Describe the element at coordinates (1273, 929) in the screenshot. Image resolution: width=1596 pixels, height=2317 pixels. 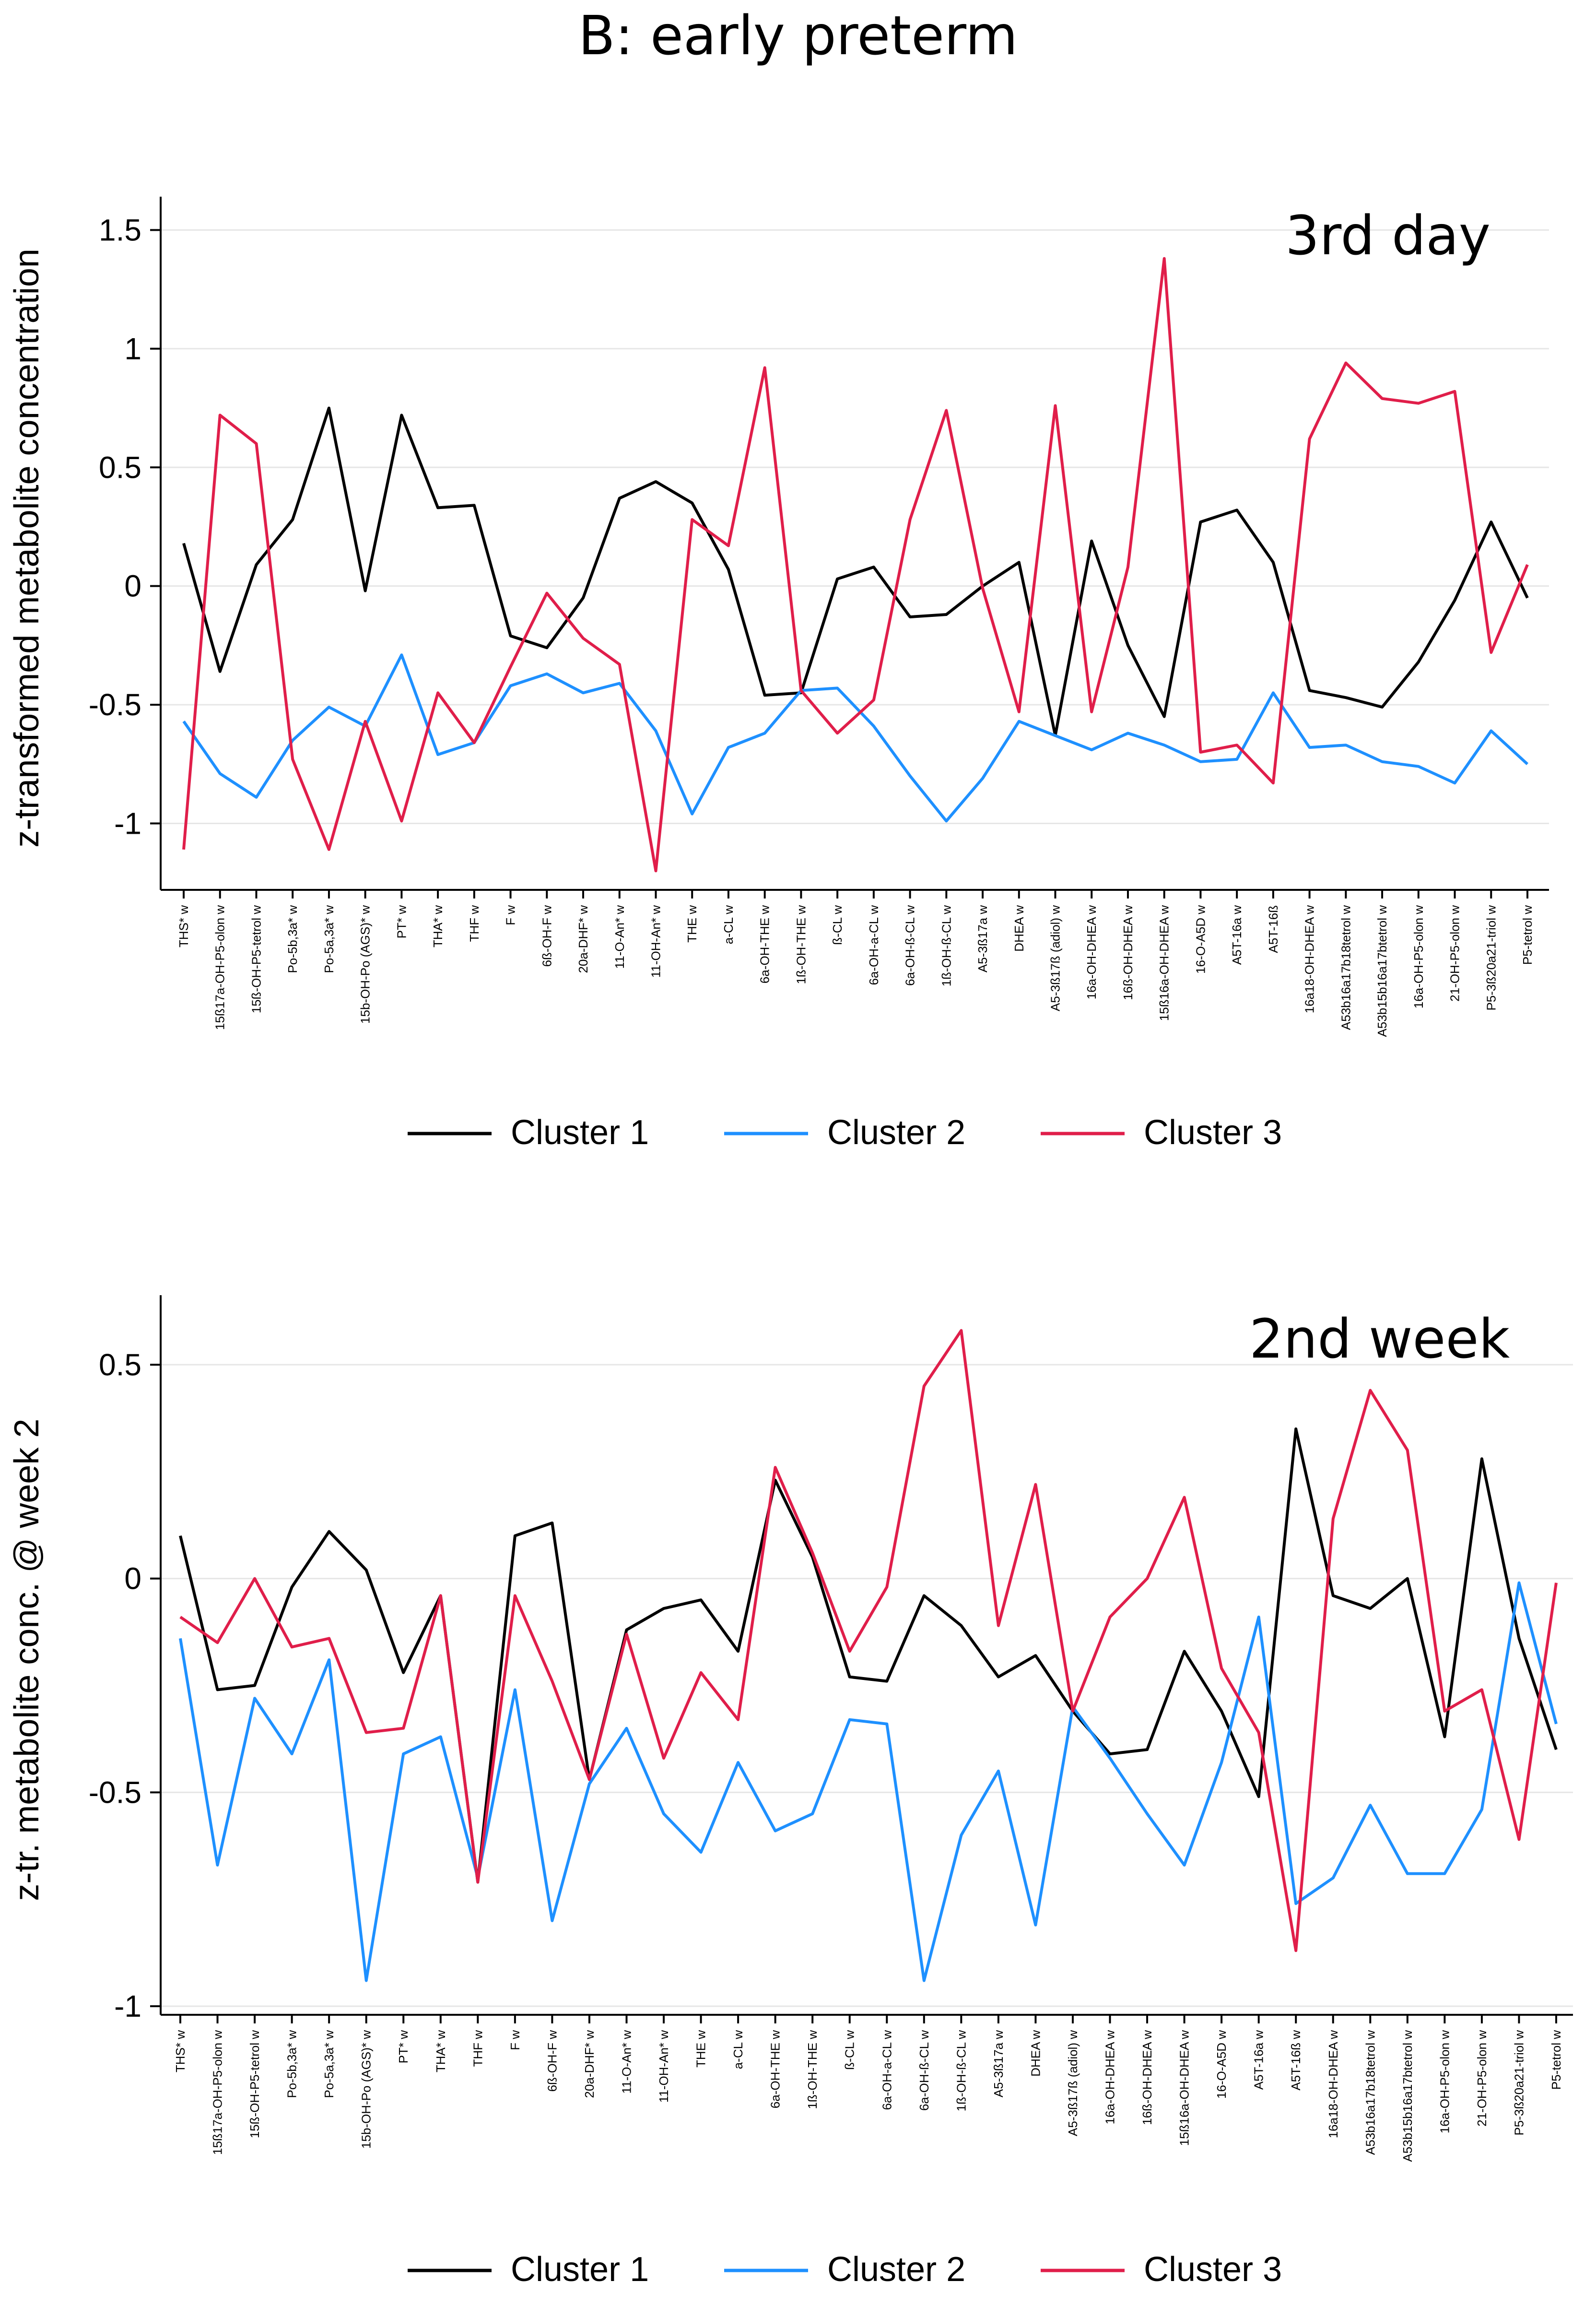
I see `x-tick-label: A5T-16ß` at that location.